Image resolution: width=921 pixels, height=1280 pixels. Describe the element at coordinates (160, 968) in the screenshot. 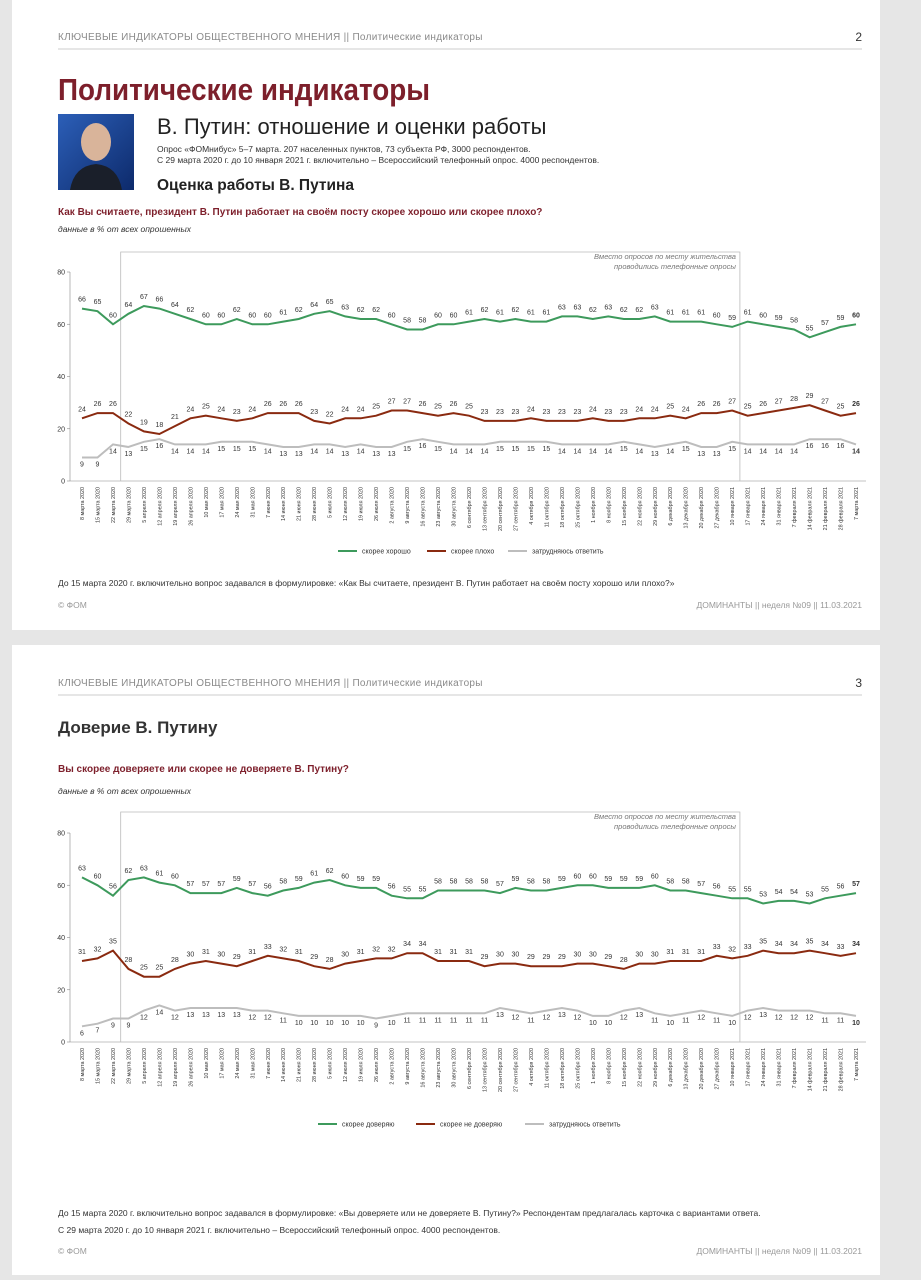

I see `data-label: 25` at that location.